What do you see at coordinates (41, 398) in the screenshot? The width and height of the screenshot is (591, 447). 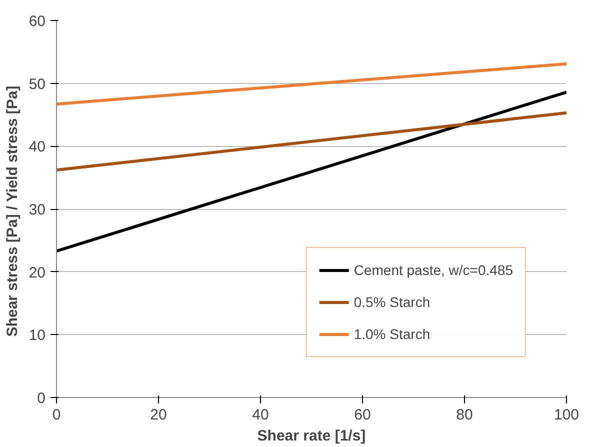 I see `y-tick-label: 0` at bounding box center [41, 398].